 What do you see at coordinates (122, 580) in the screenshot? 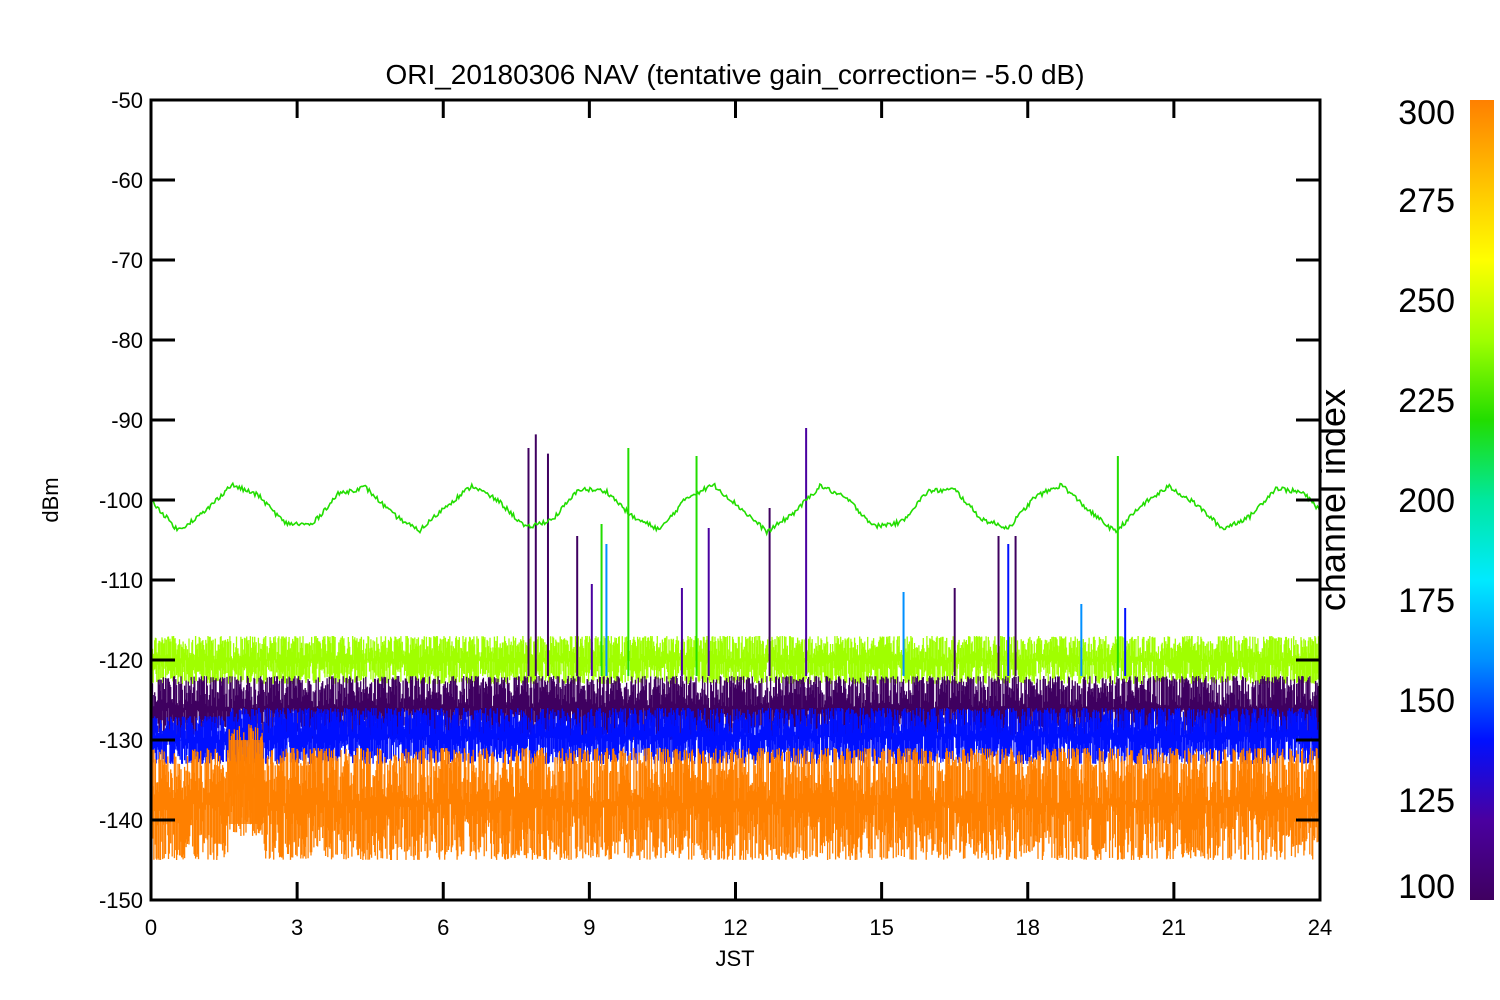
I see `y-tick-label: -110` at bounding box center [122, 580].